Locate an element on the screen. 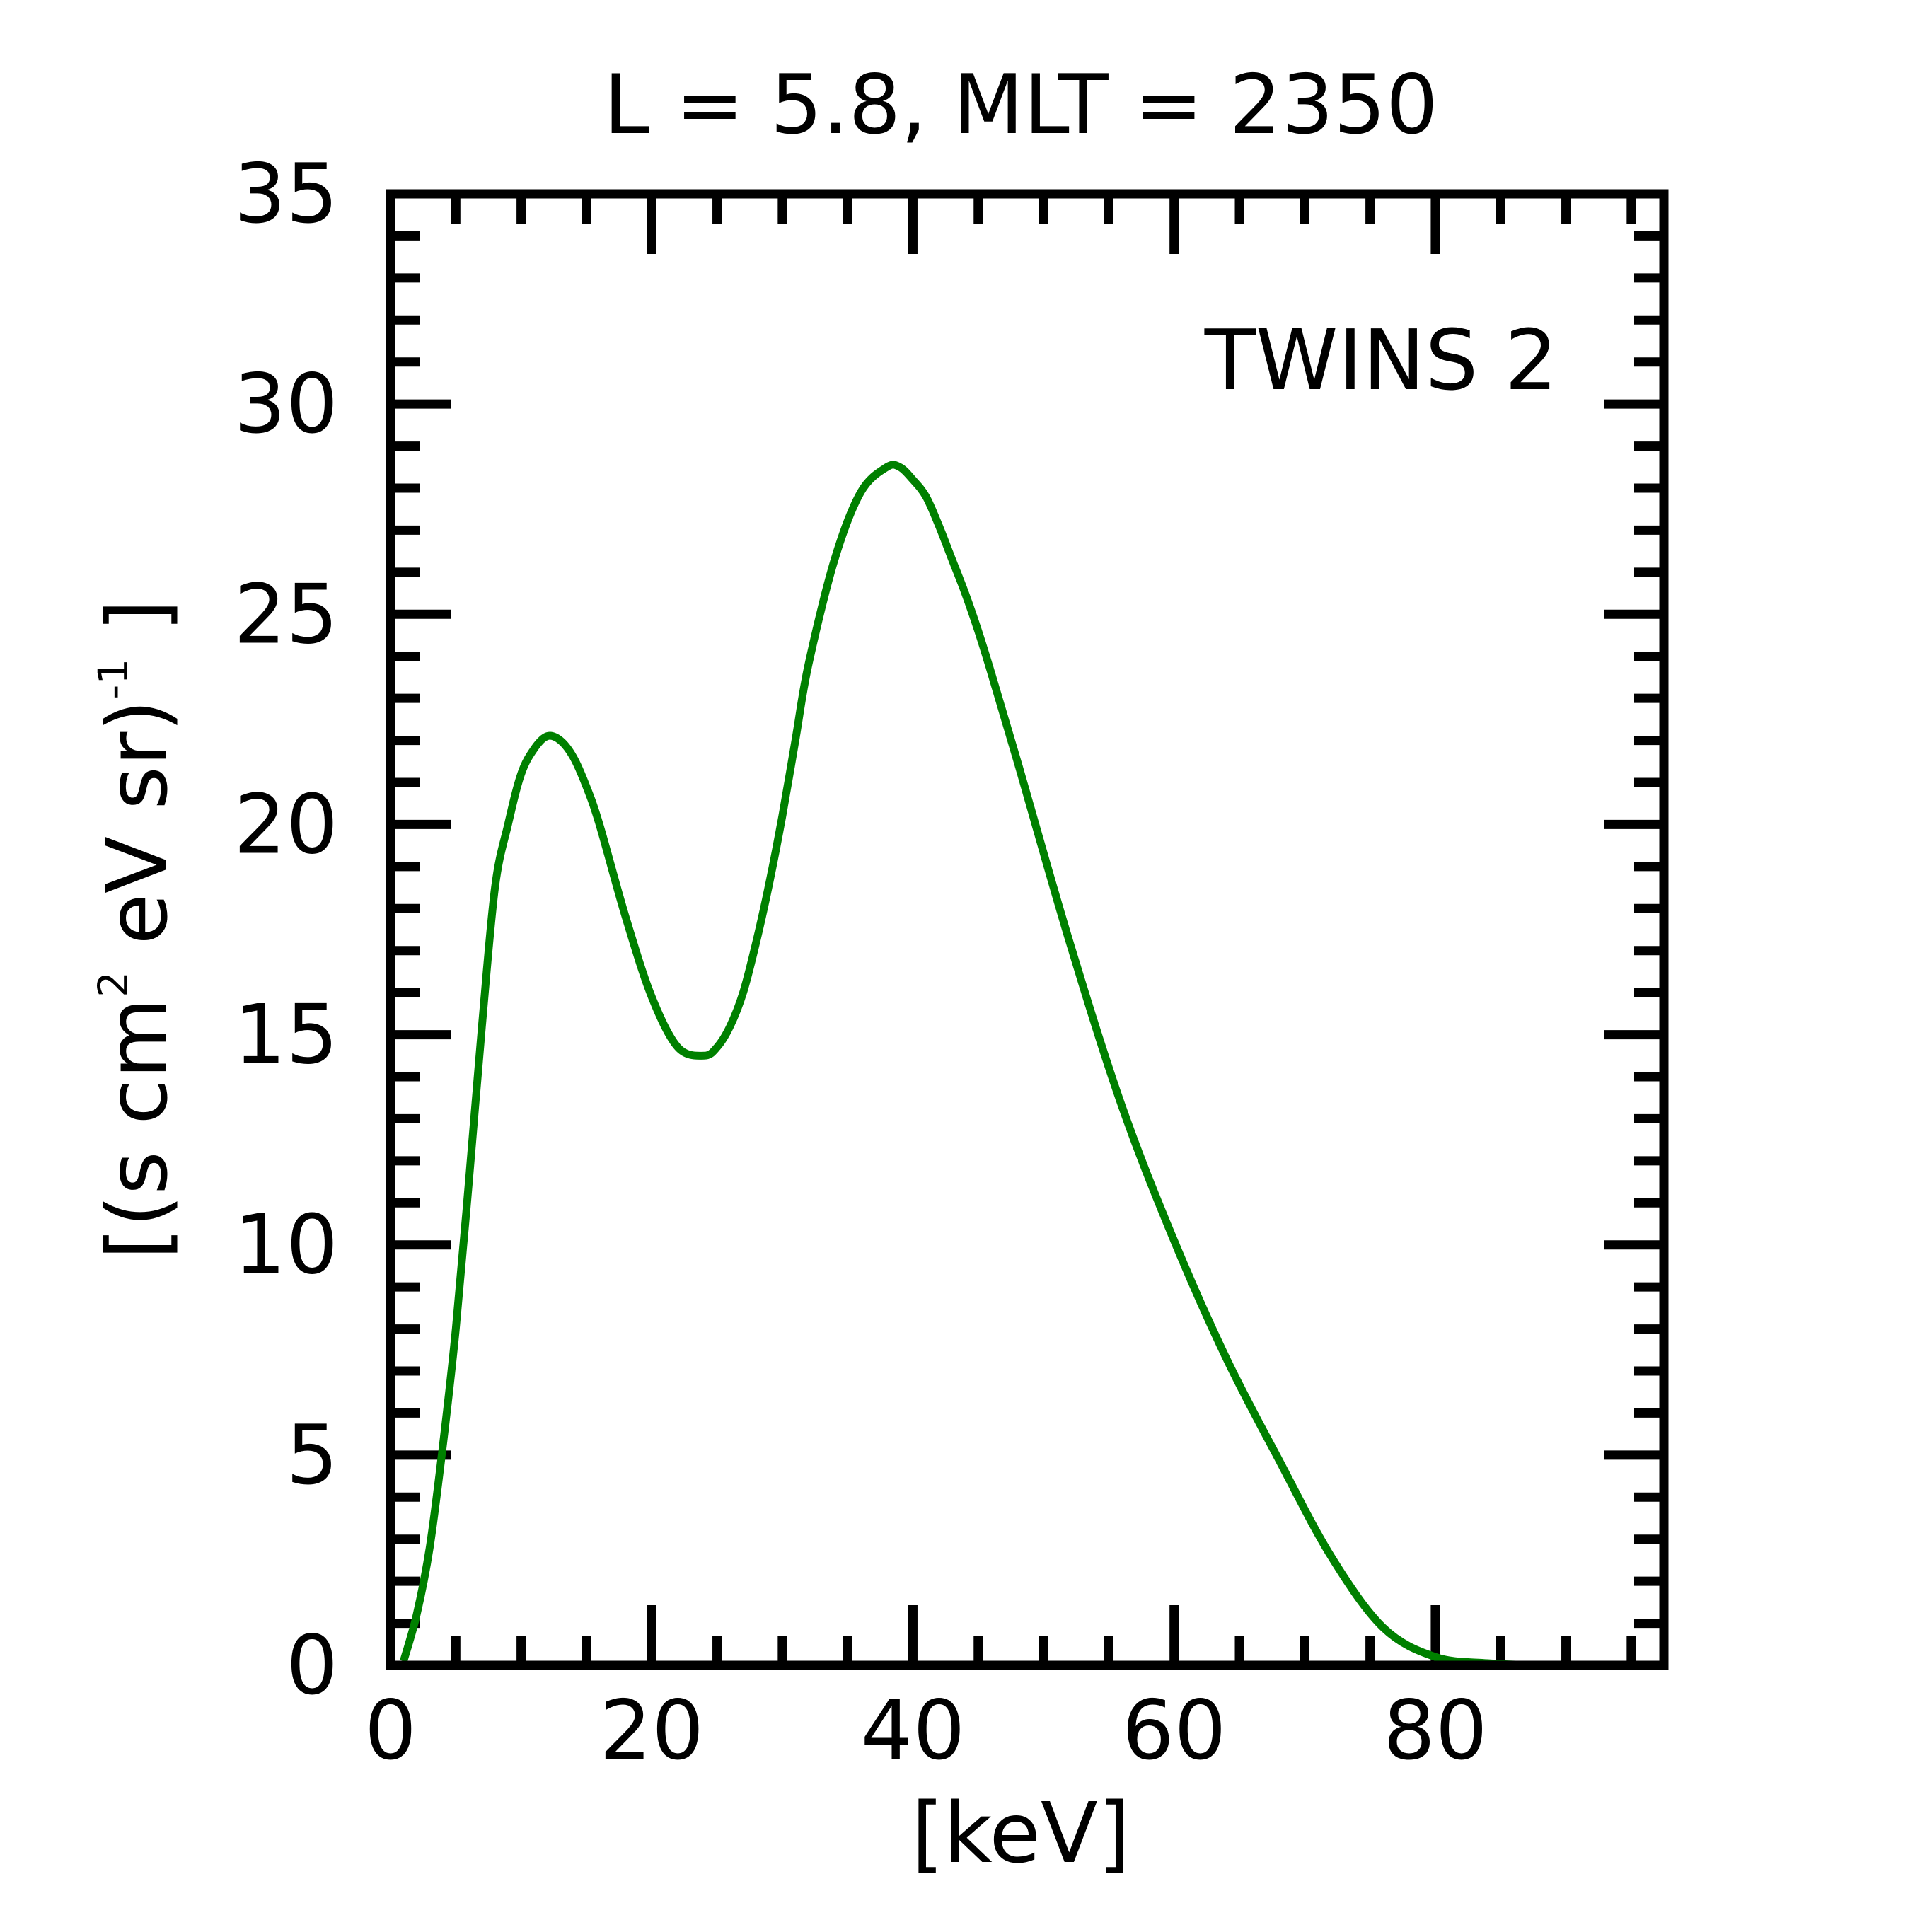 This screenshot has width=1932, height=1932. y-tick-label: 20 is located at coordinates (285, 824).